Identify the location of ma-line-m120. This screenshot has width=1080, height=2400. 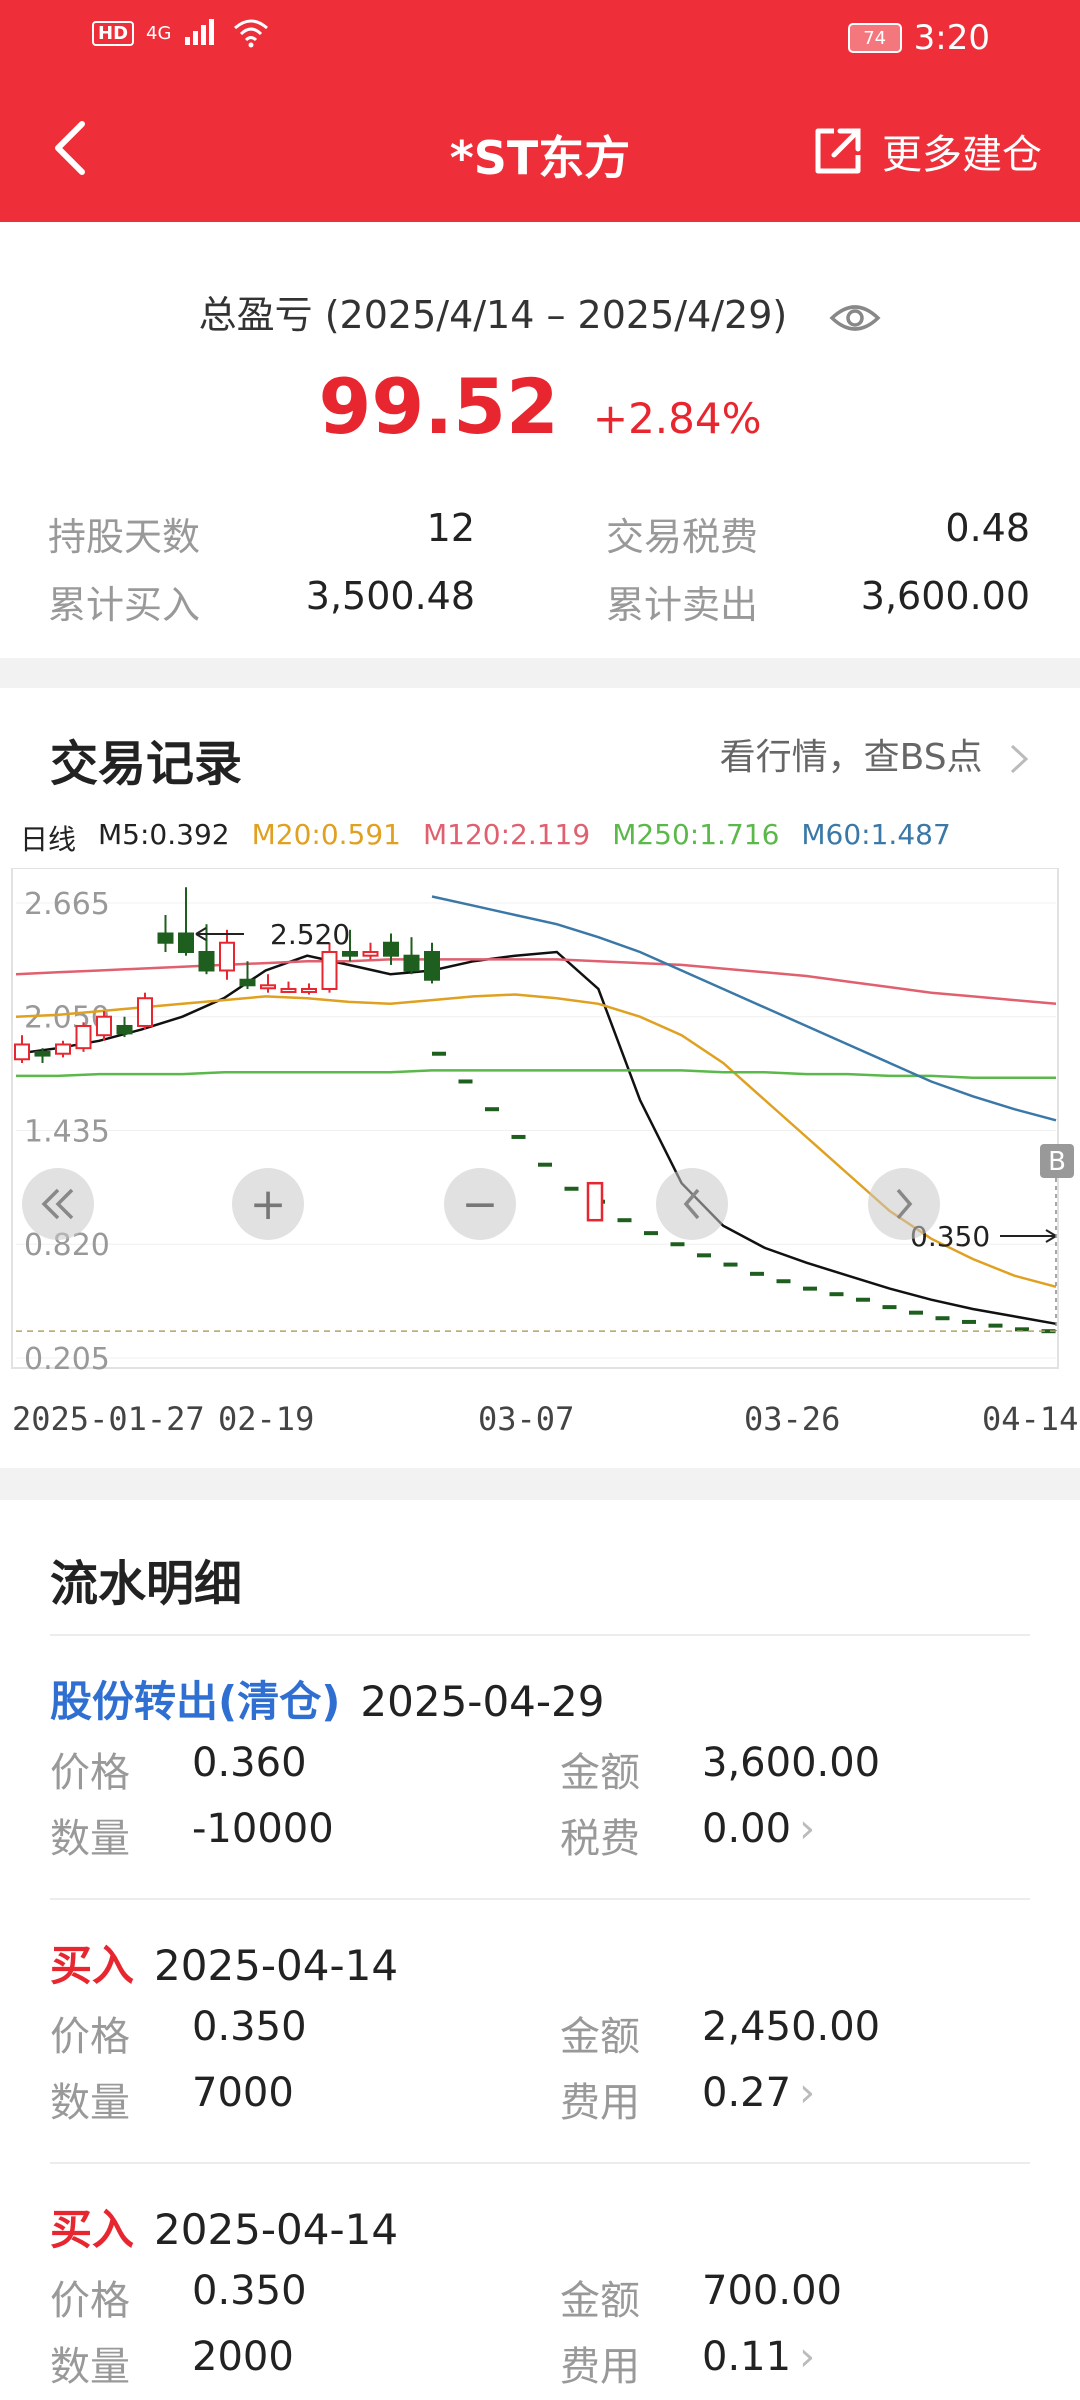
(536, 982).